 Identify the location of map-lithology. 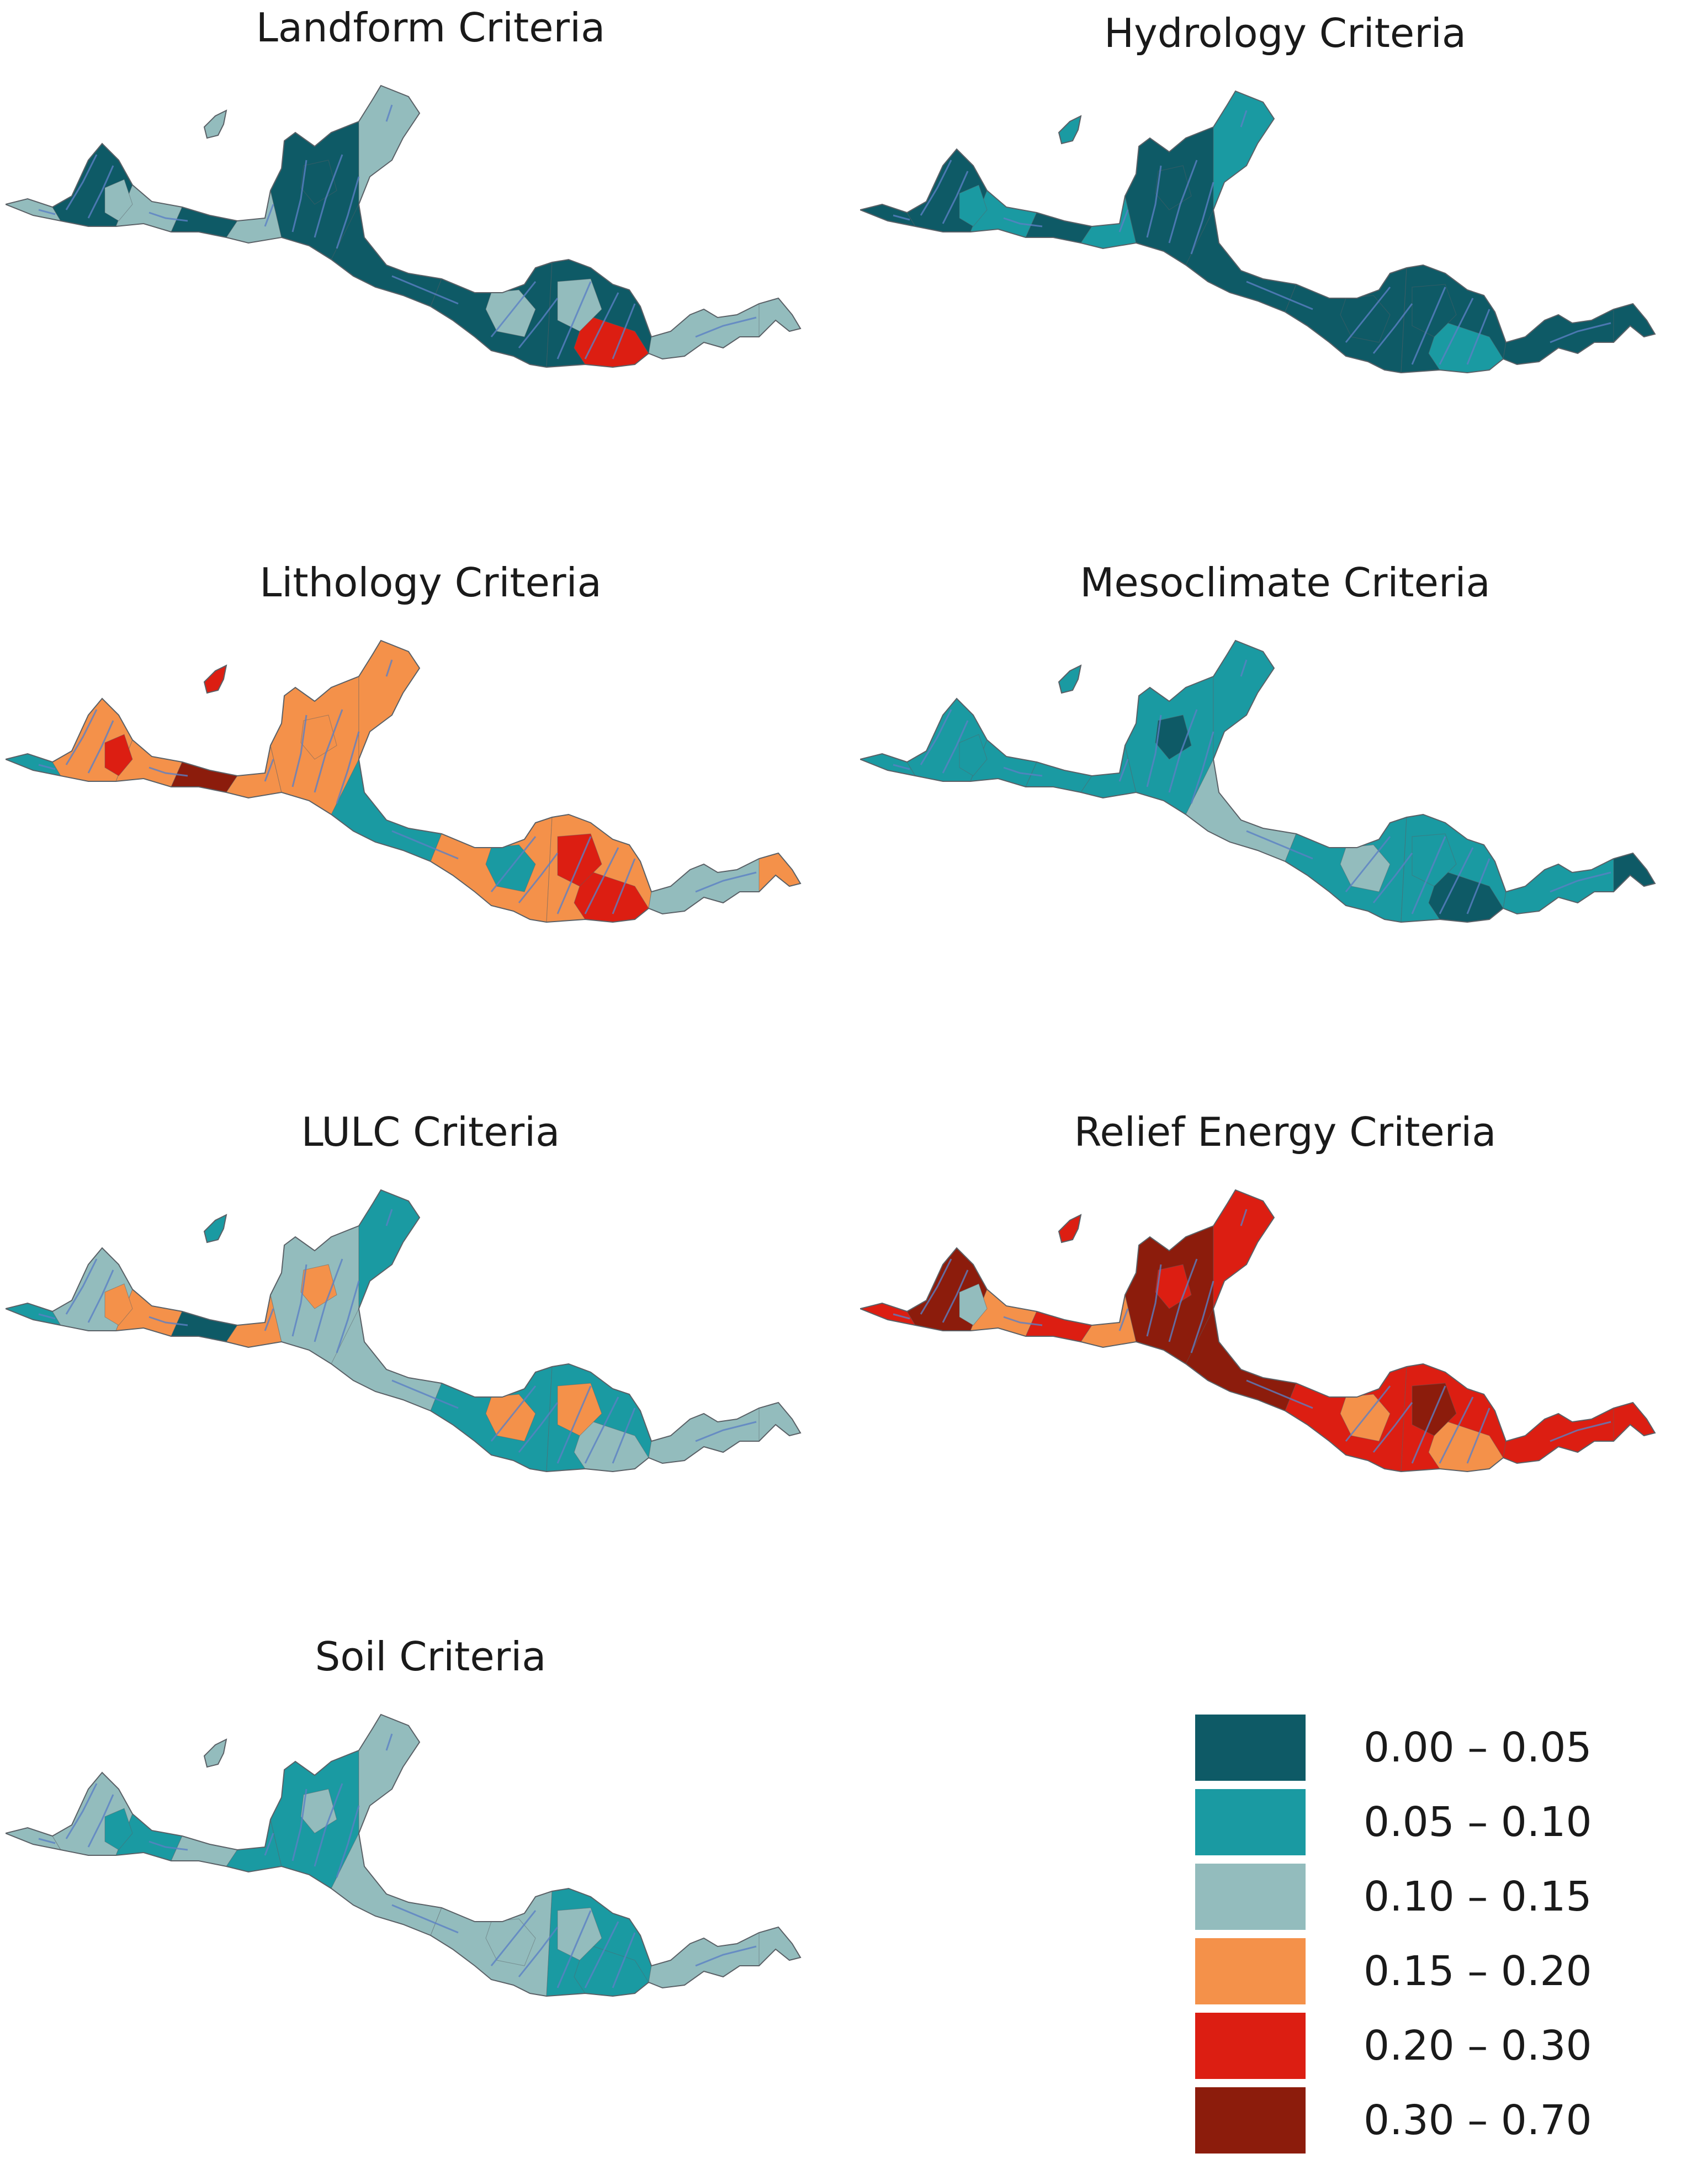
(404, 781).